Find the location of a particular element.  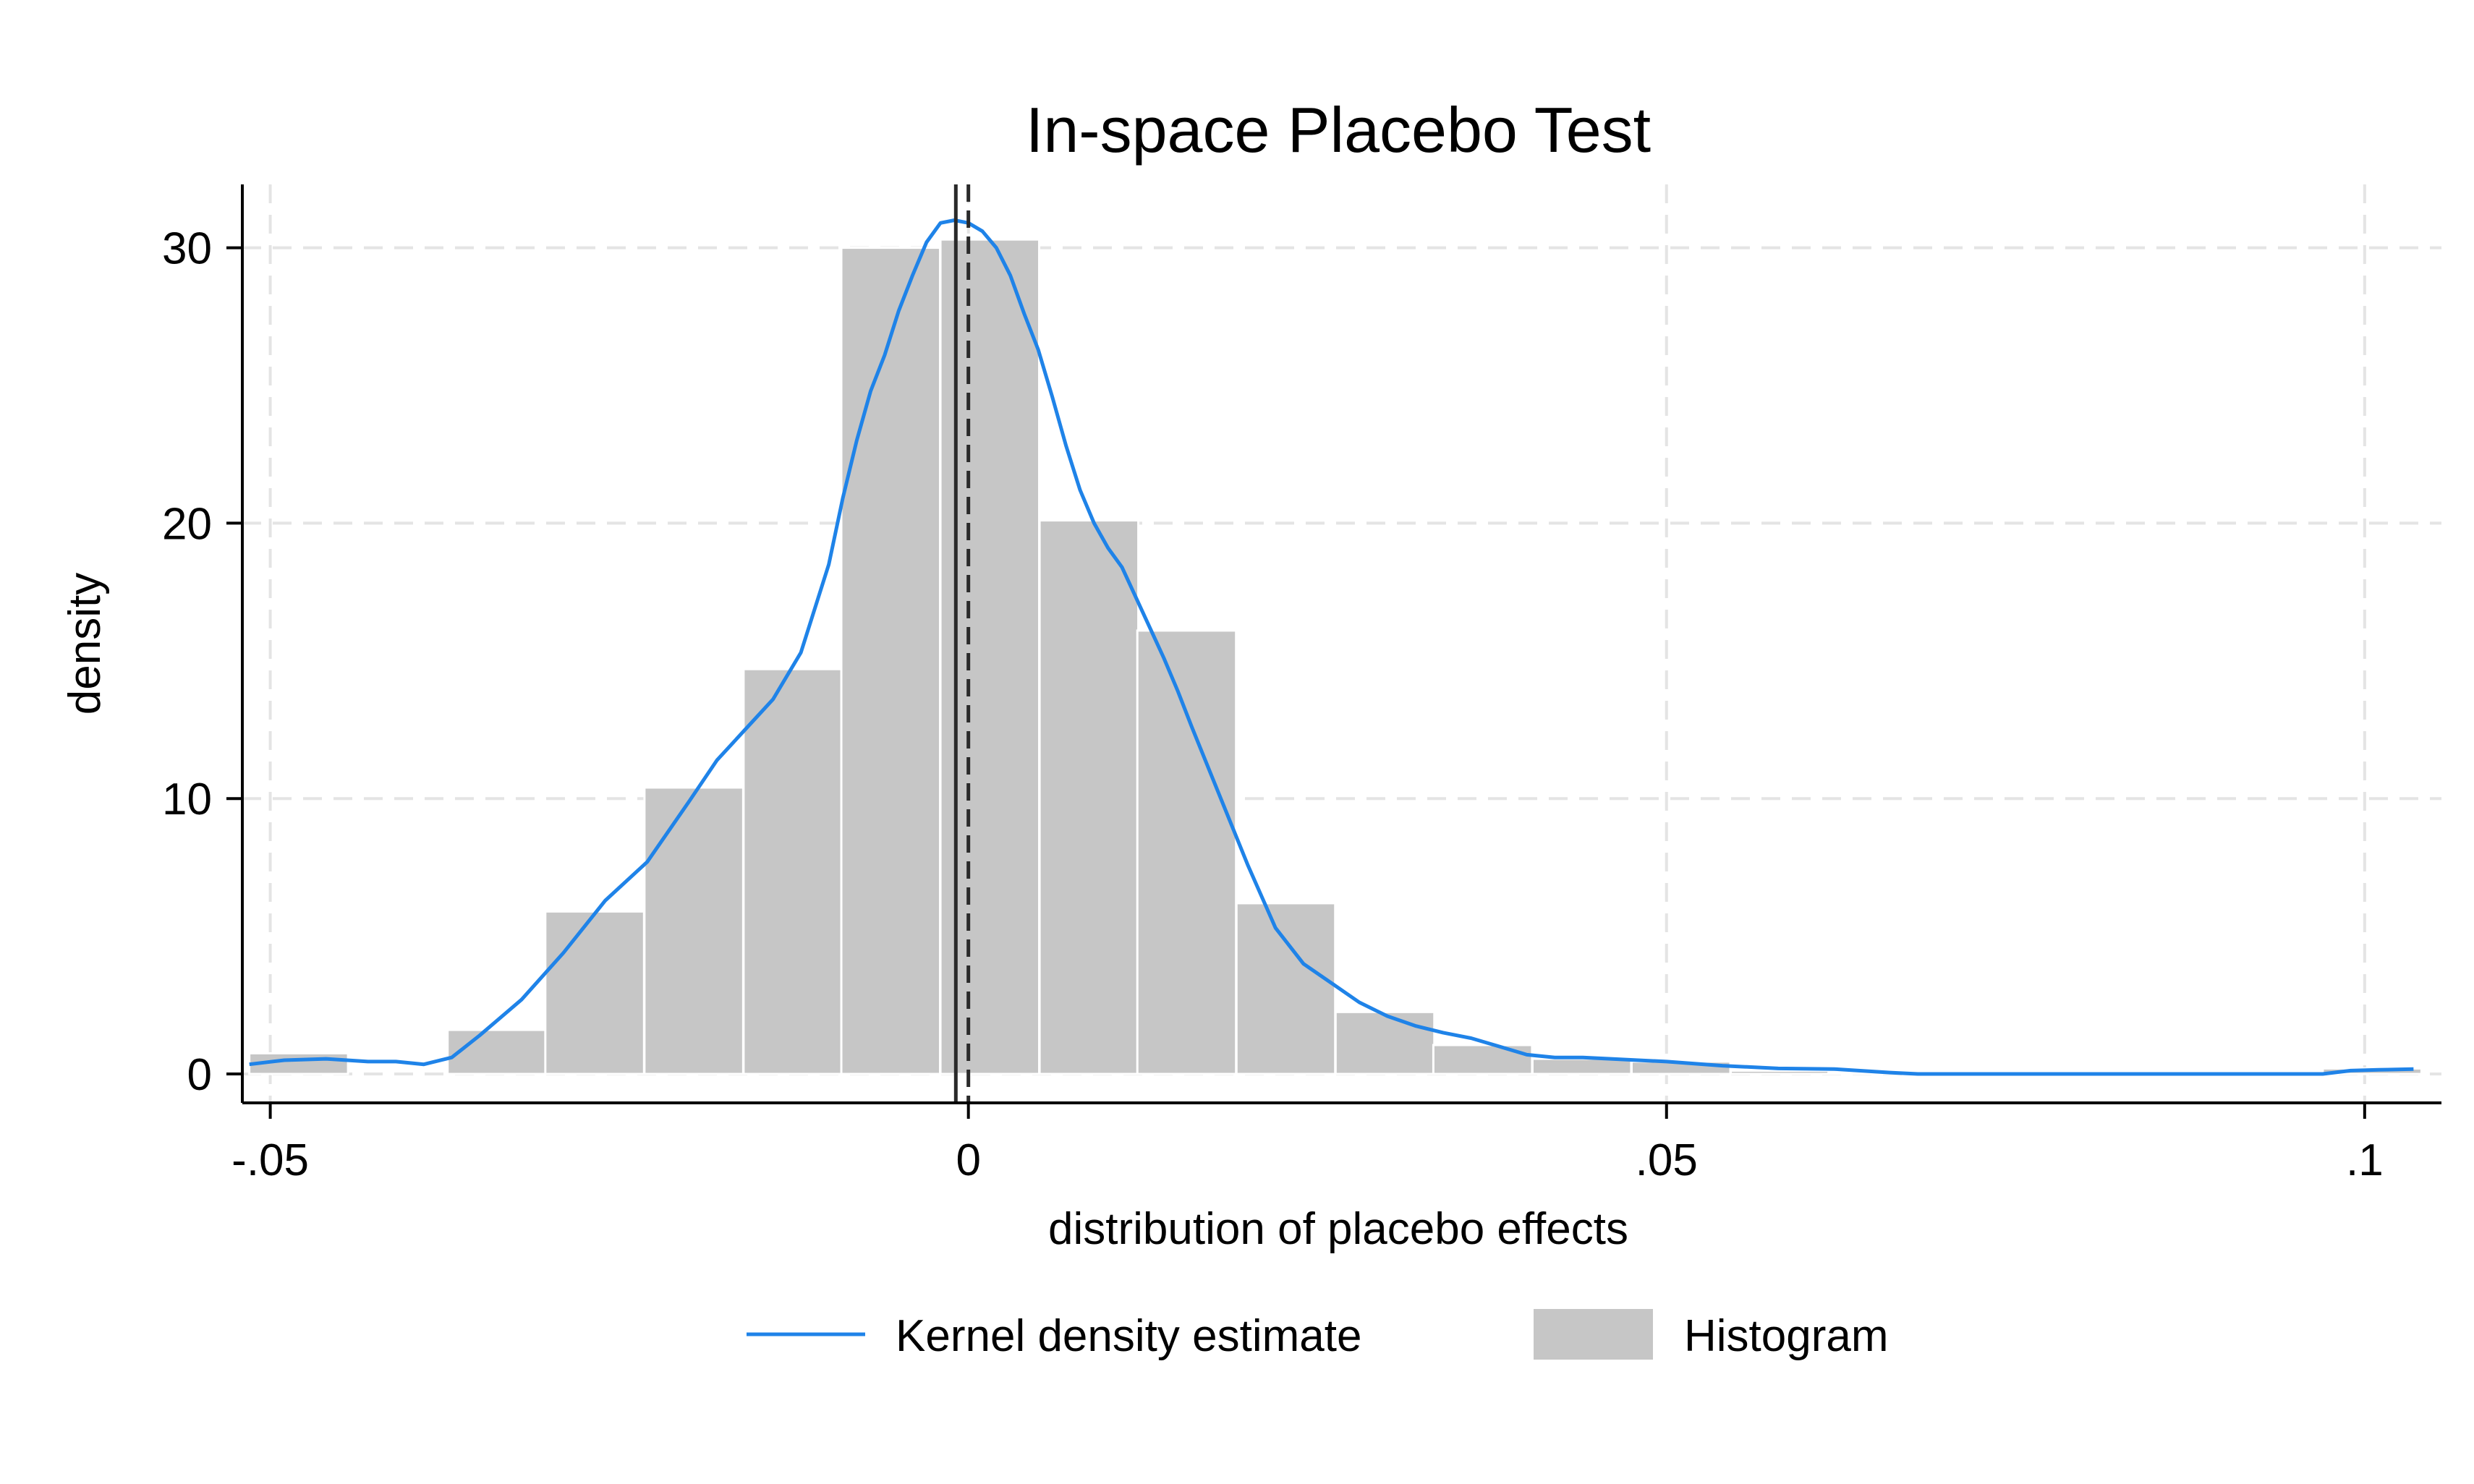

y-axis-label: density is located at coordinates (85, 644).